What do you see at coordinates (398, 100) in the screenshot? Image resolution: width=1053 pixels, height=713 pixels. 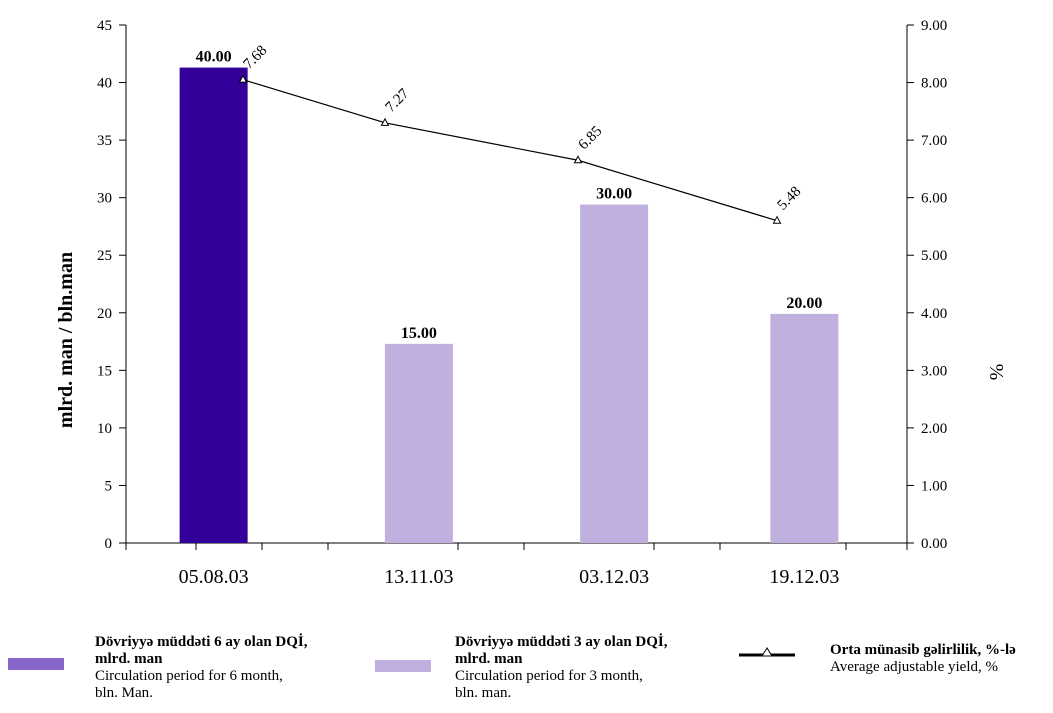 I see `yield-value-label: 7.27` at bounding box center [398, 100].